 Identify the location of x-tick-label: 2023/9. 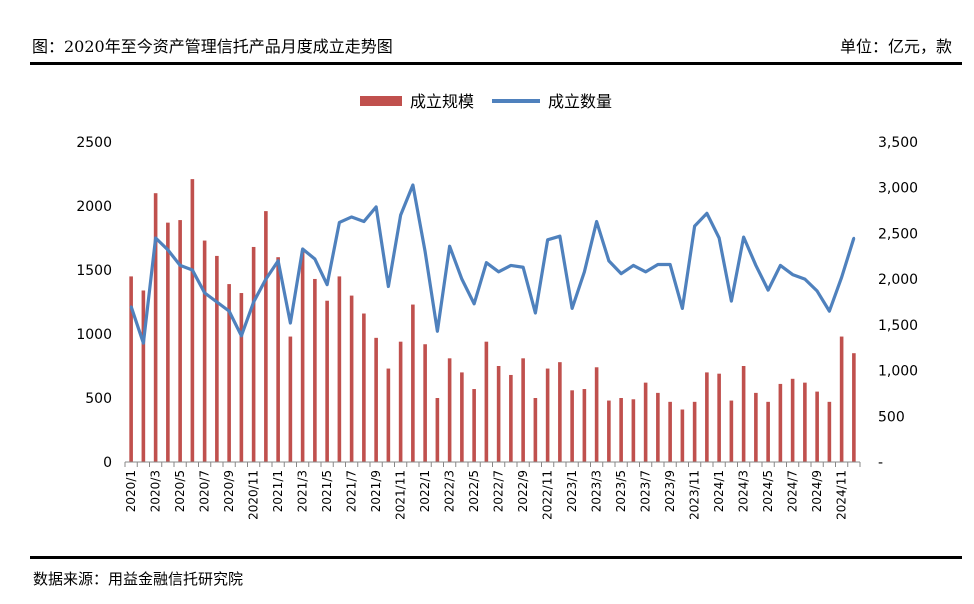
(670, 491).